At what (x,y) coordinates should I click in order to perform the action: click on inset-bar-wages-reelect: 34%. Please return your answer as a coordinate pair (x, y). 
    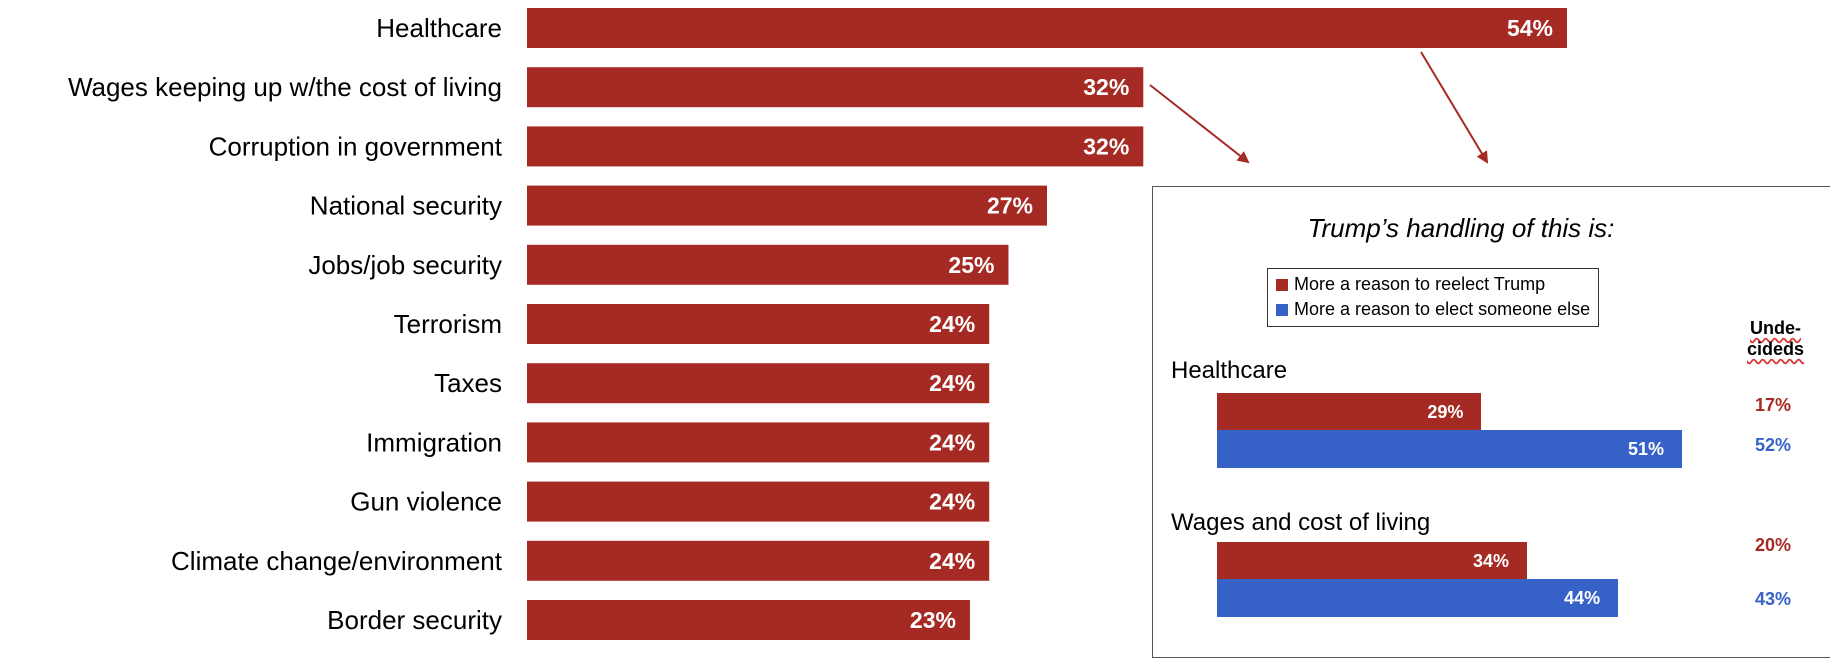
    Looking at the image, I should click on (1372, 561).